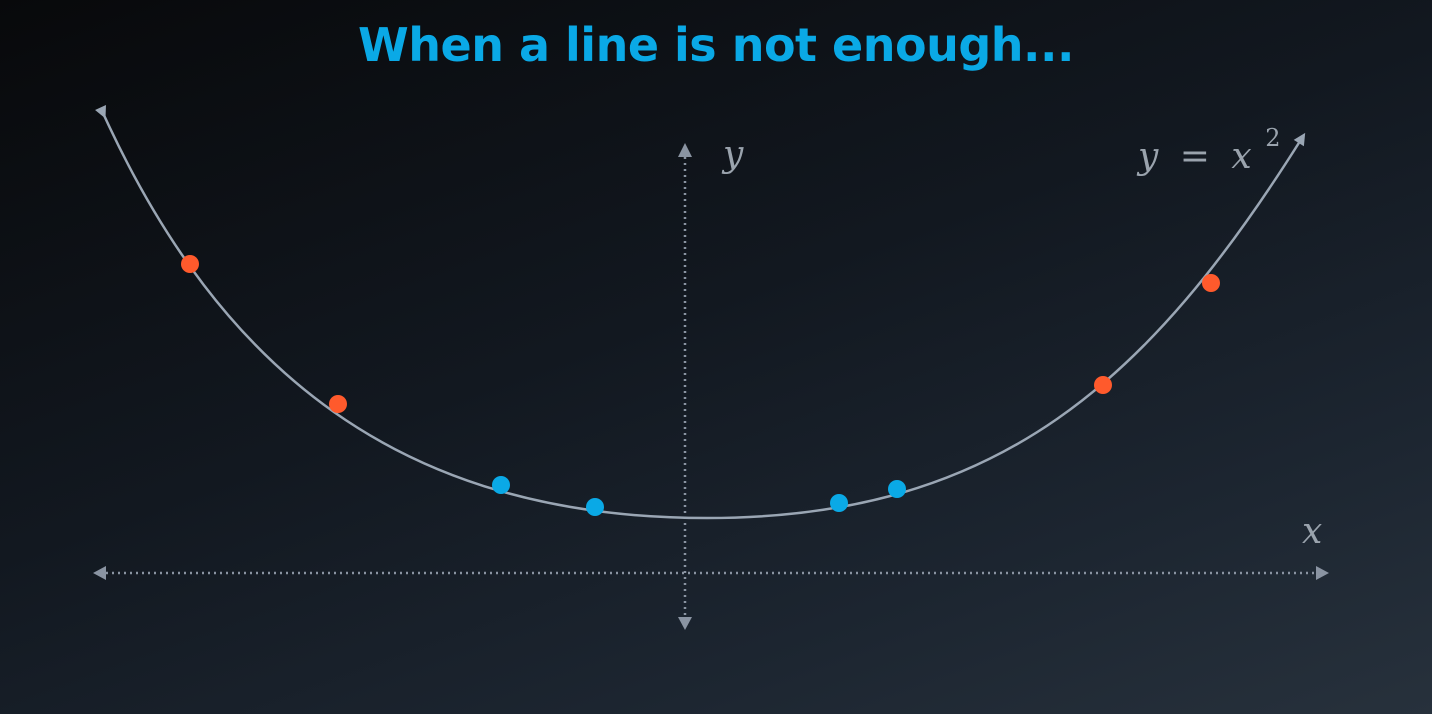 Image resolution: width=1432 pixels, height=714 pixels. What do you see at coordinates (1312, 531) in the screenshot?
I see `x-axis-label: x` at bounding box center [1312, 531].